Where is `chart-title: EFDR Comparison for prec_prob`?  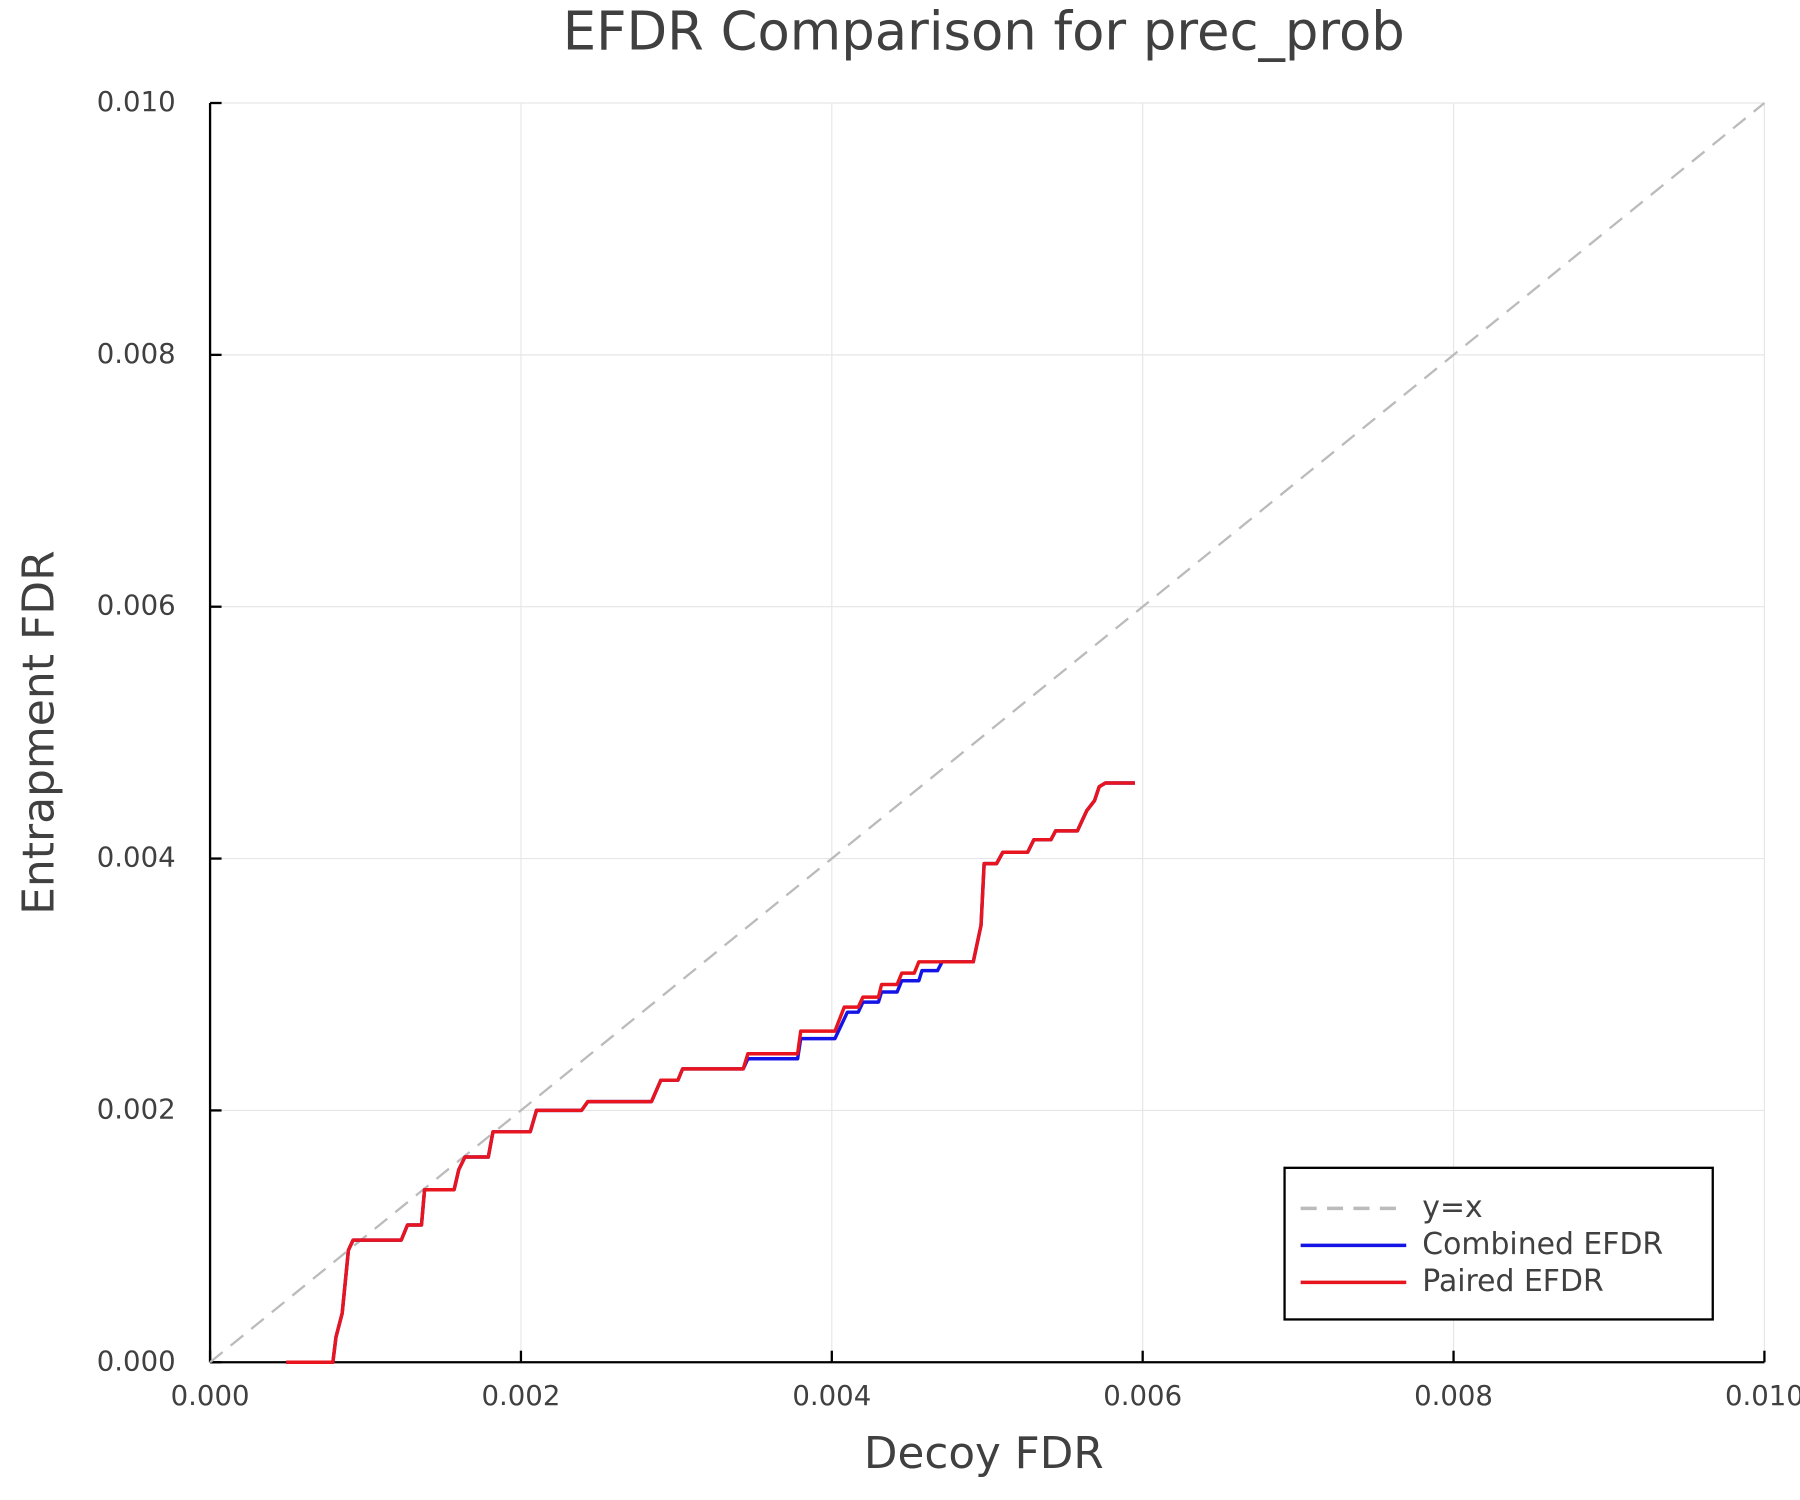 chart-title: EFDR Comparison for prec_prob is located at coordinates (984, 31).